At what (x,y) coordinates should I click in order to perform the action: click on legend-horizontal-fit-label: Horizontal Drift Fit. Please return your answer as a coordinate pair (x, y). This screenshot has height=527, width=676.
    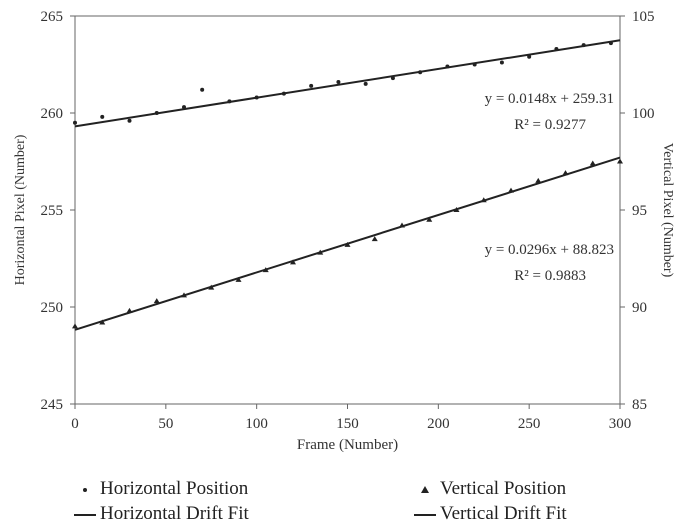
    Looking at the image, I should click on (174, 513).